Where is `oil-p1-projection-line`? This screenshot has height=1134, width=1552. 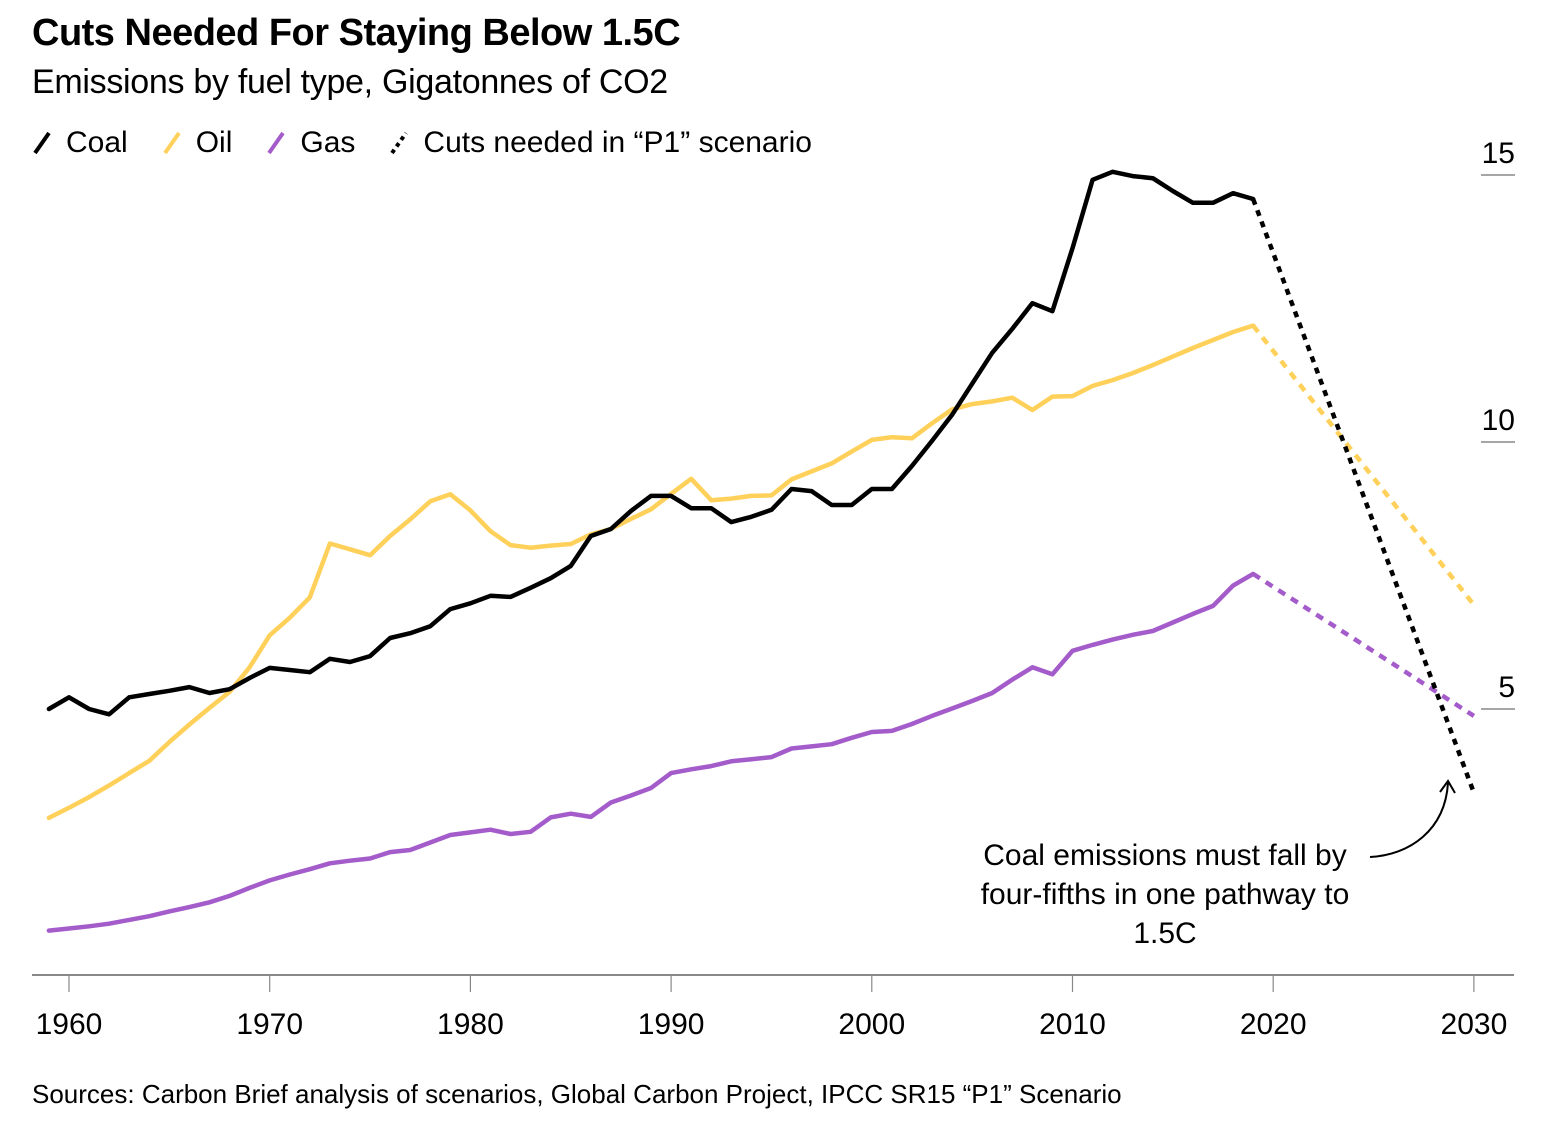
oil-p1-projection-line is located at coordinates (1363, 465).